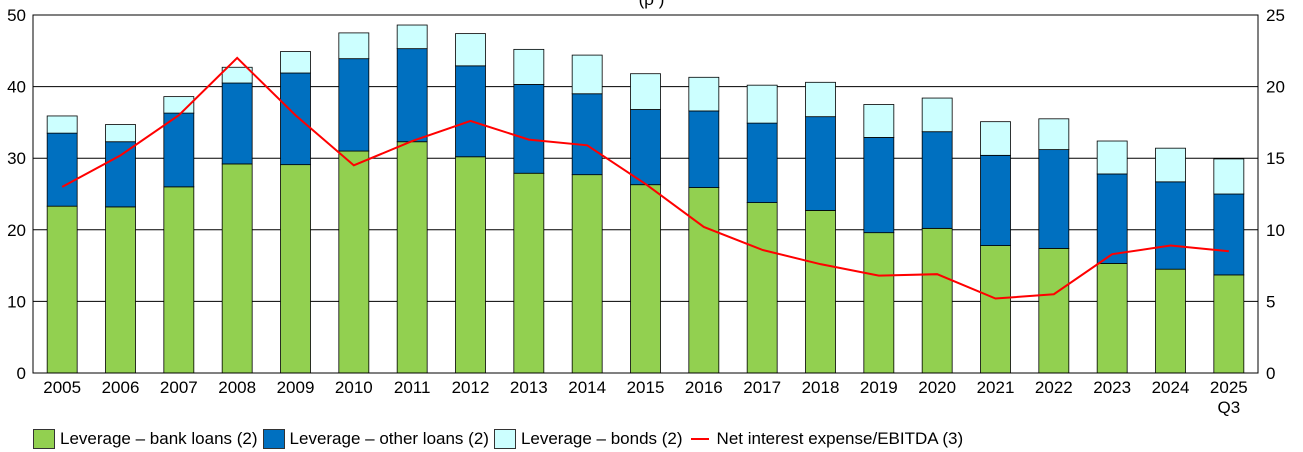 This screenshot has width=1303, height=452. Describe the element at coordinates (601, 438) in the screenshot. I see `legend-label-bonds: Leverage – bonds (2)` at that location.